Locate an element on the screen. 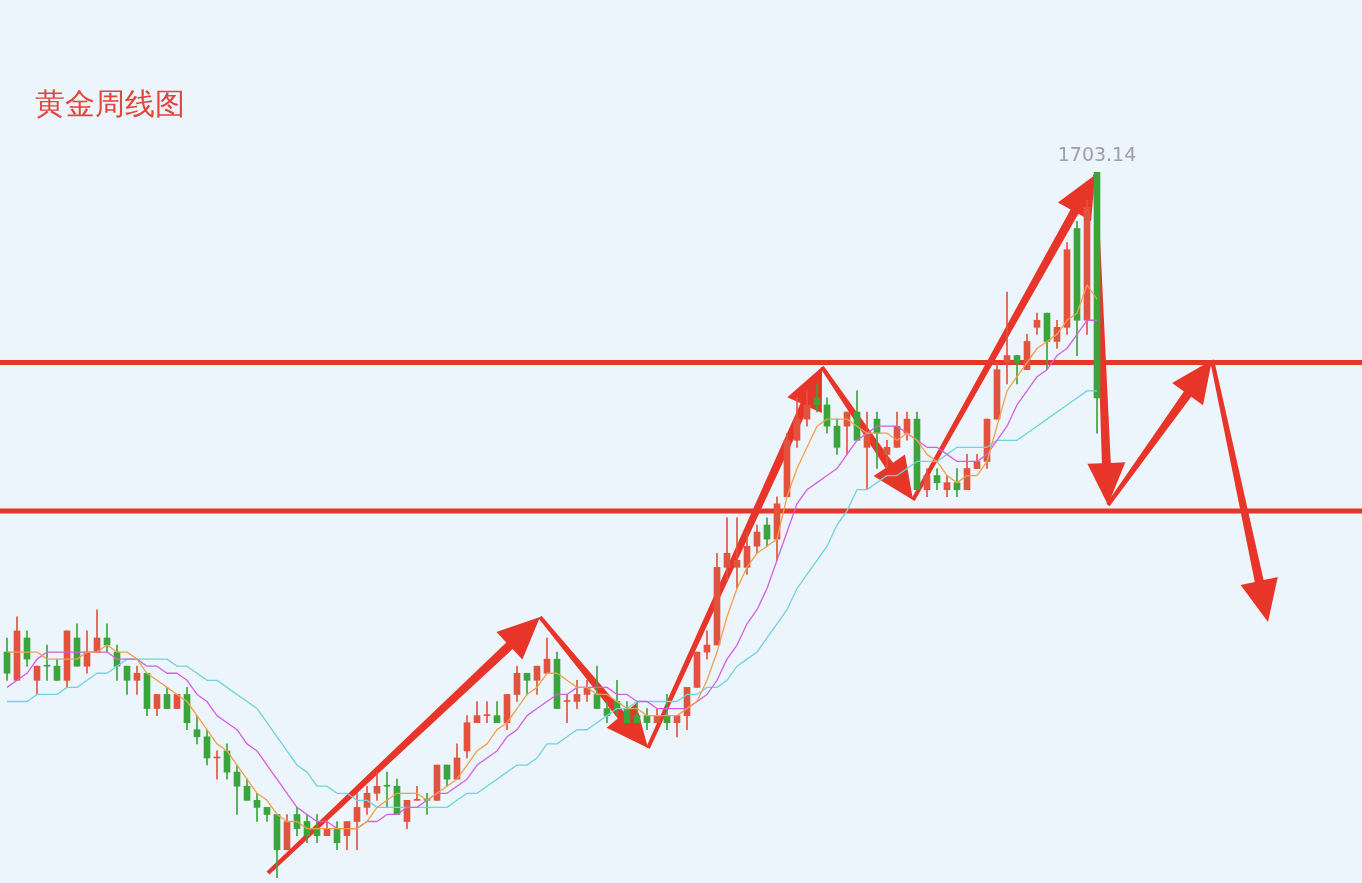 Image resolution: width=1362 pixels, height=883 pixels. chart-title: 黄金周线图 is located at coordinates (110, 104).